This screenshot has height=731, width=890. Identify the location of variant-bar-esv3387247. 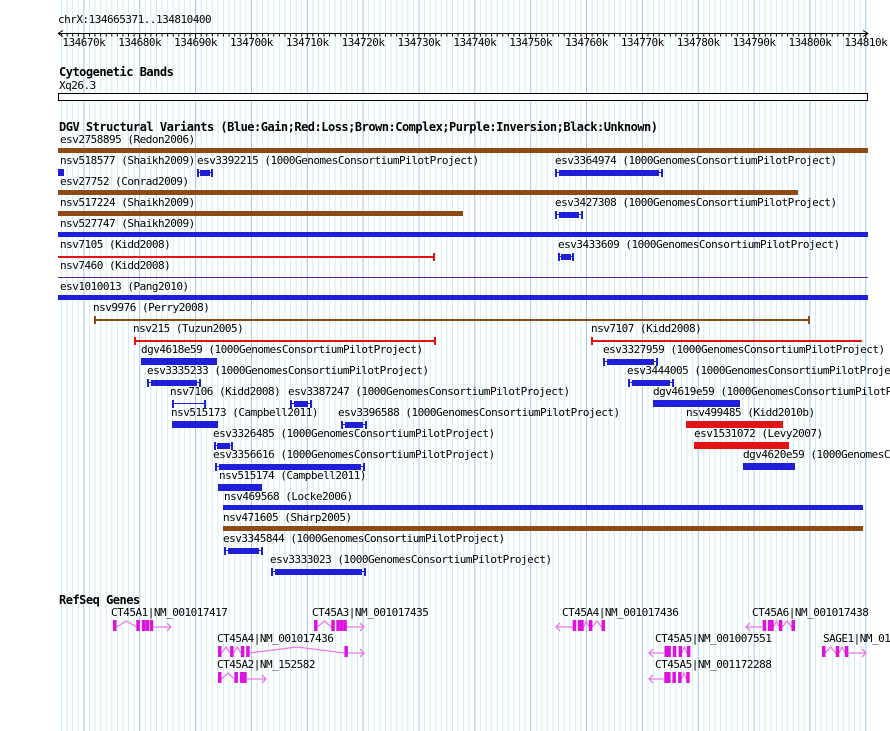
(301, 404).